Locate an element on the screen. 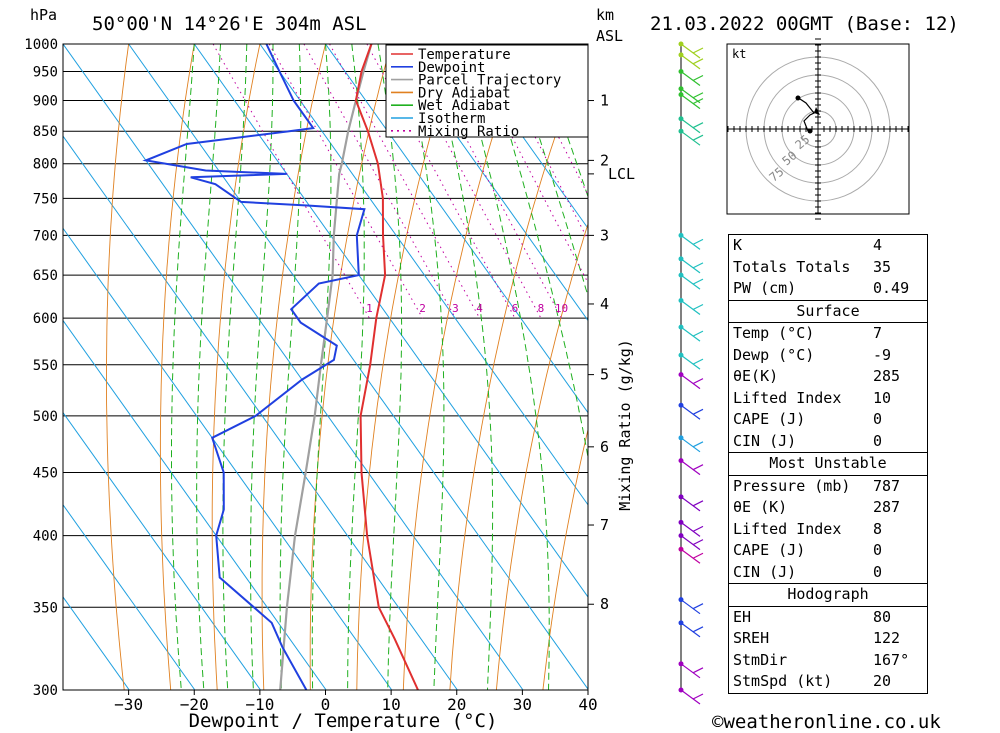 The image size is (1000, 733). index-value: 0.49 is located at coordinates (891, 288).